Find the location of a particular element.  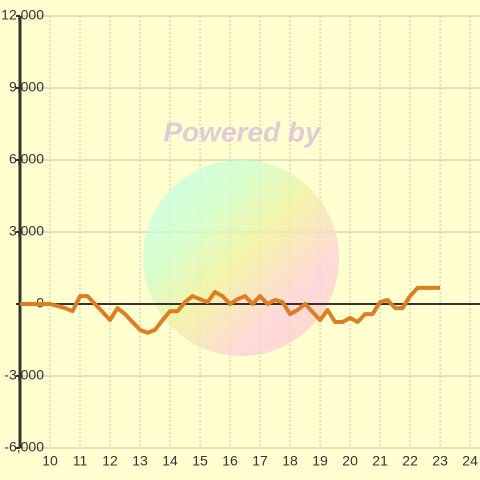

x-tick-label: 20 is located at coordinates (350, 461).